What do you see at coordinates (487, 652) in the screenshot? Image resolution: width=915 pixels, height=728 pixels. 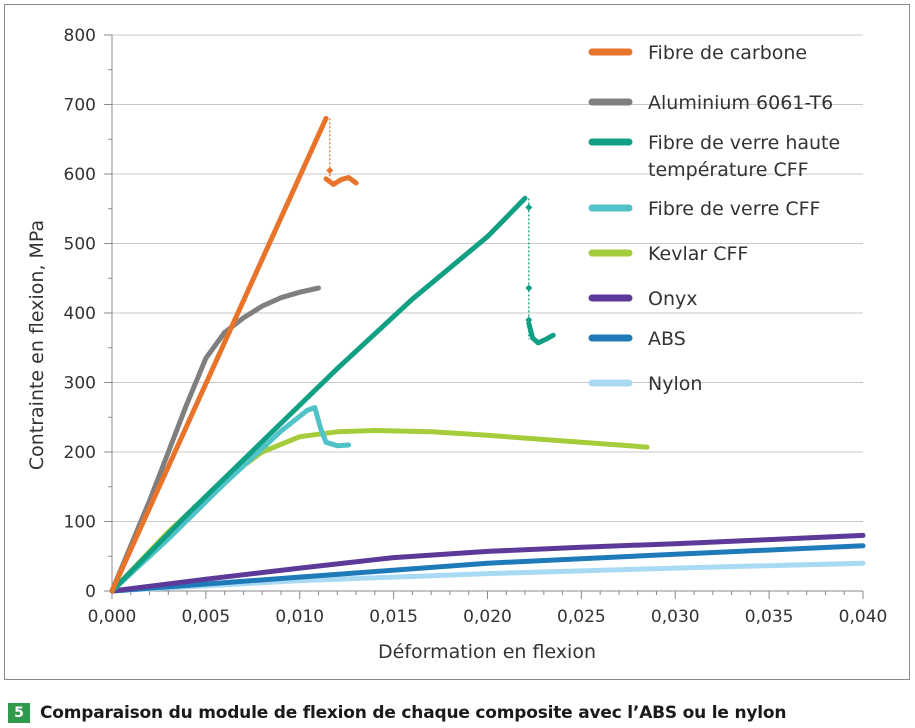 I see `x-axis-title: Déformation en flexion` at bounding box center [487, 652].